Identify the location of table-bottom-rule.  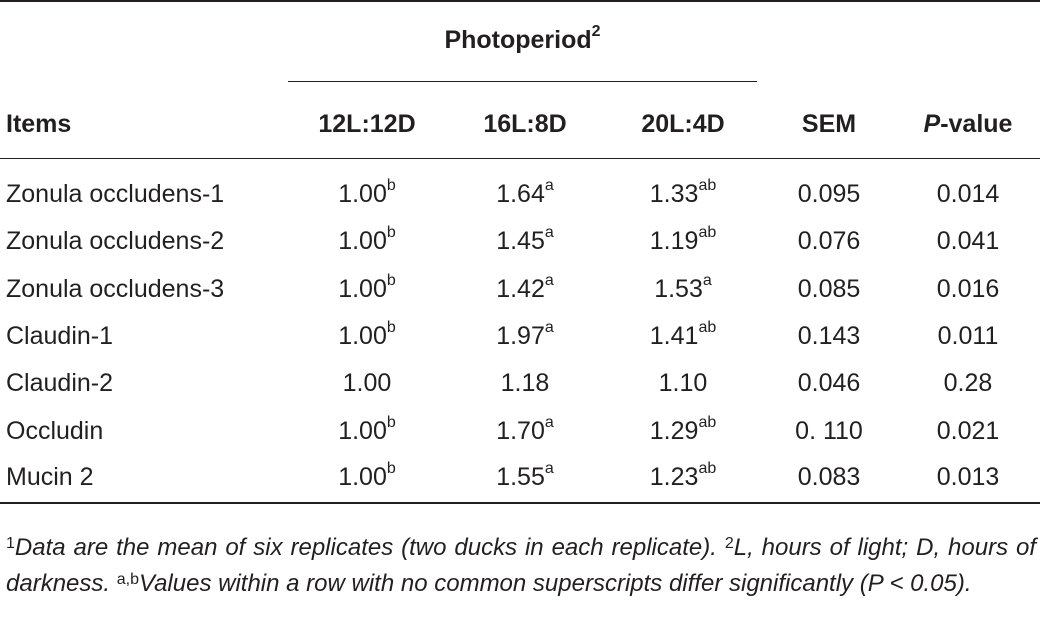
(520, 503).